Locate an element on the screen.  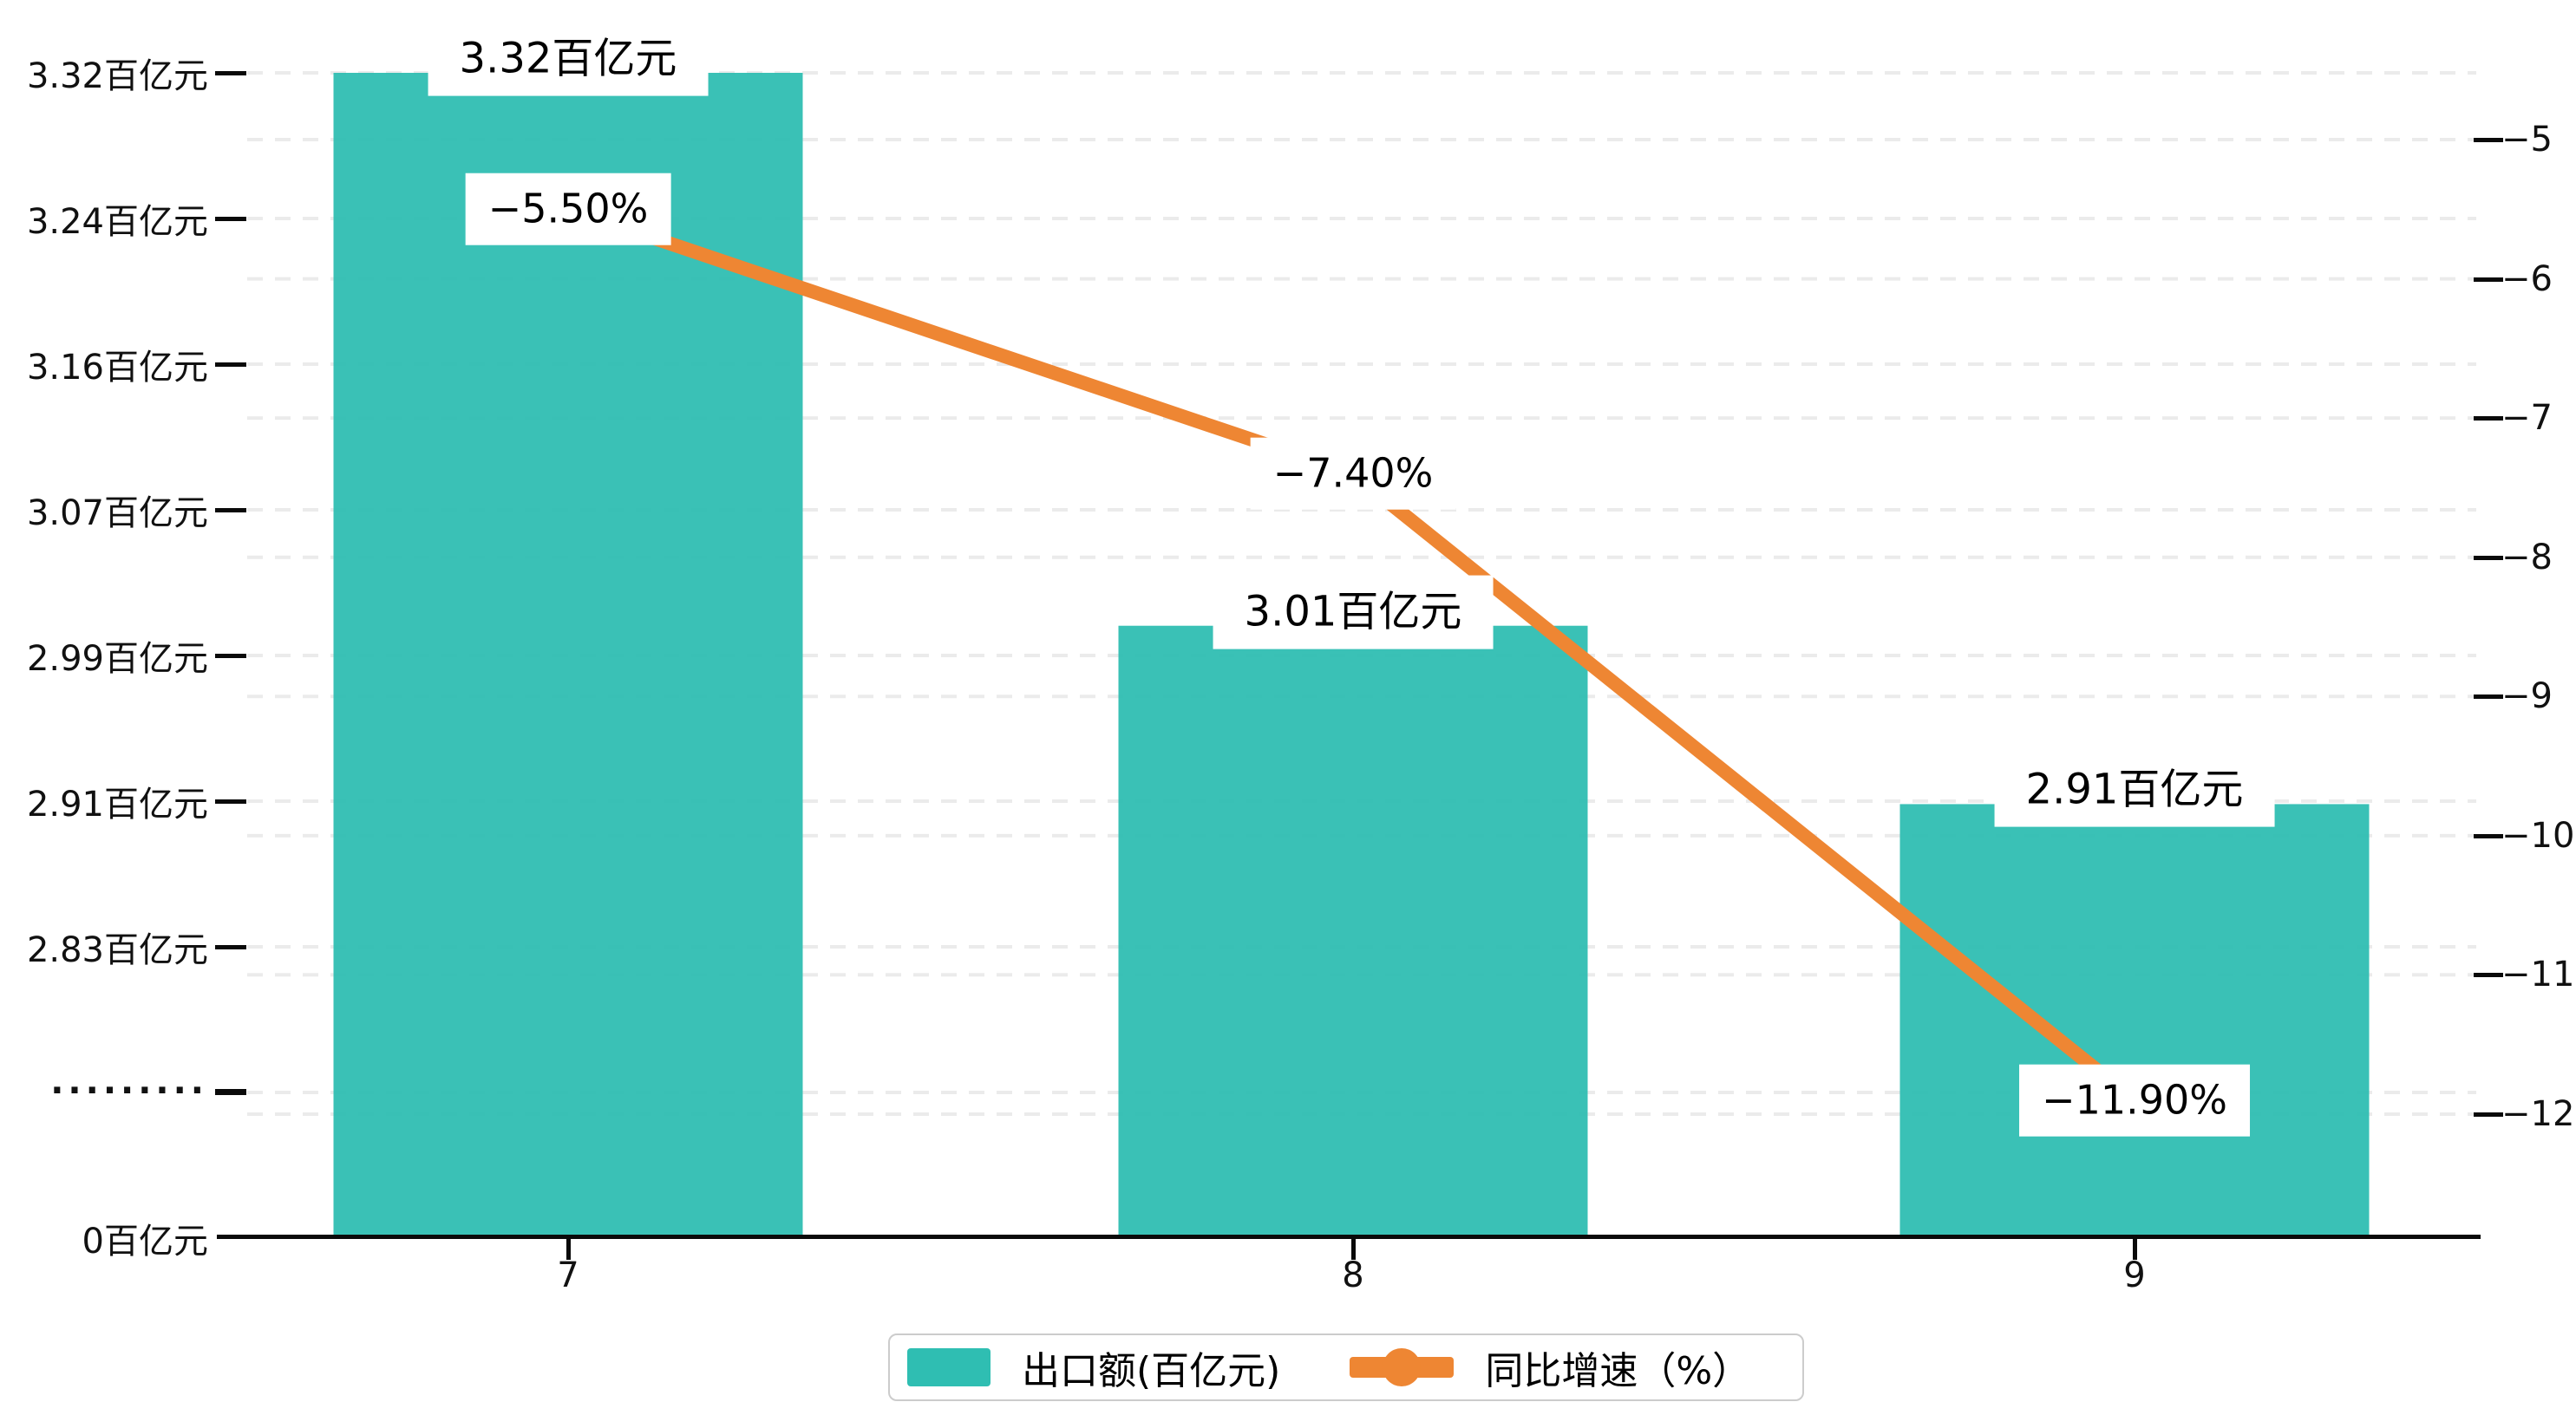
x-axis-line is located at coordinates (1349, 1237).